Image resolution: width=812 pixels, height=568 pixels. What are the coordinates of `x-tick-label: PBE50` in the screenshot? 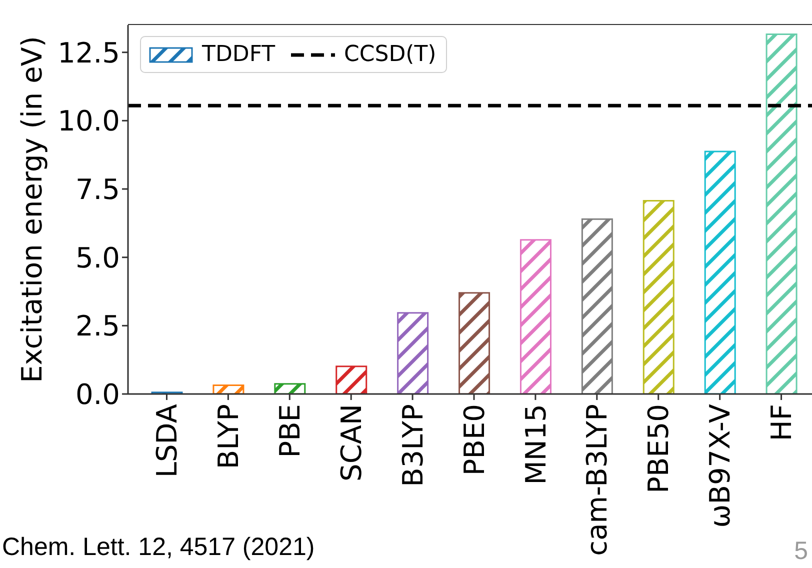 It's located at (659, 449).